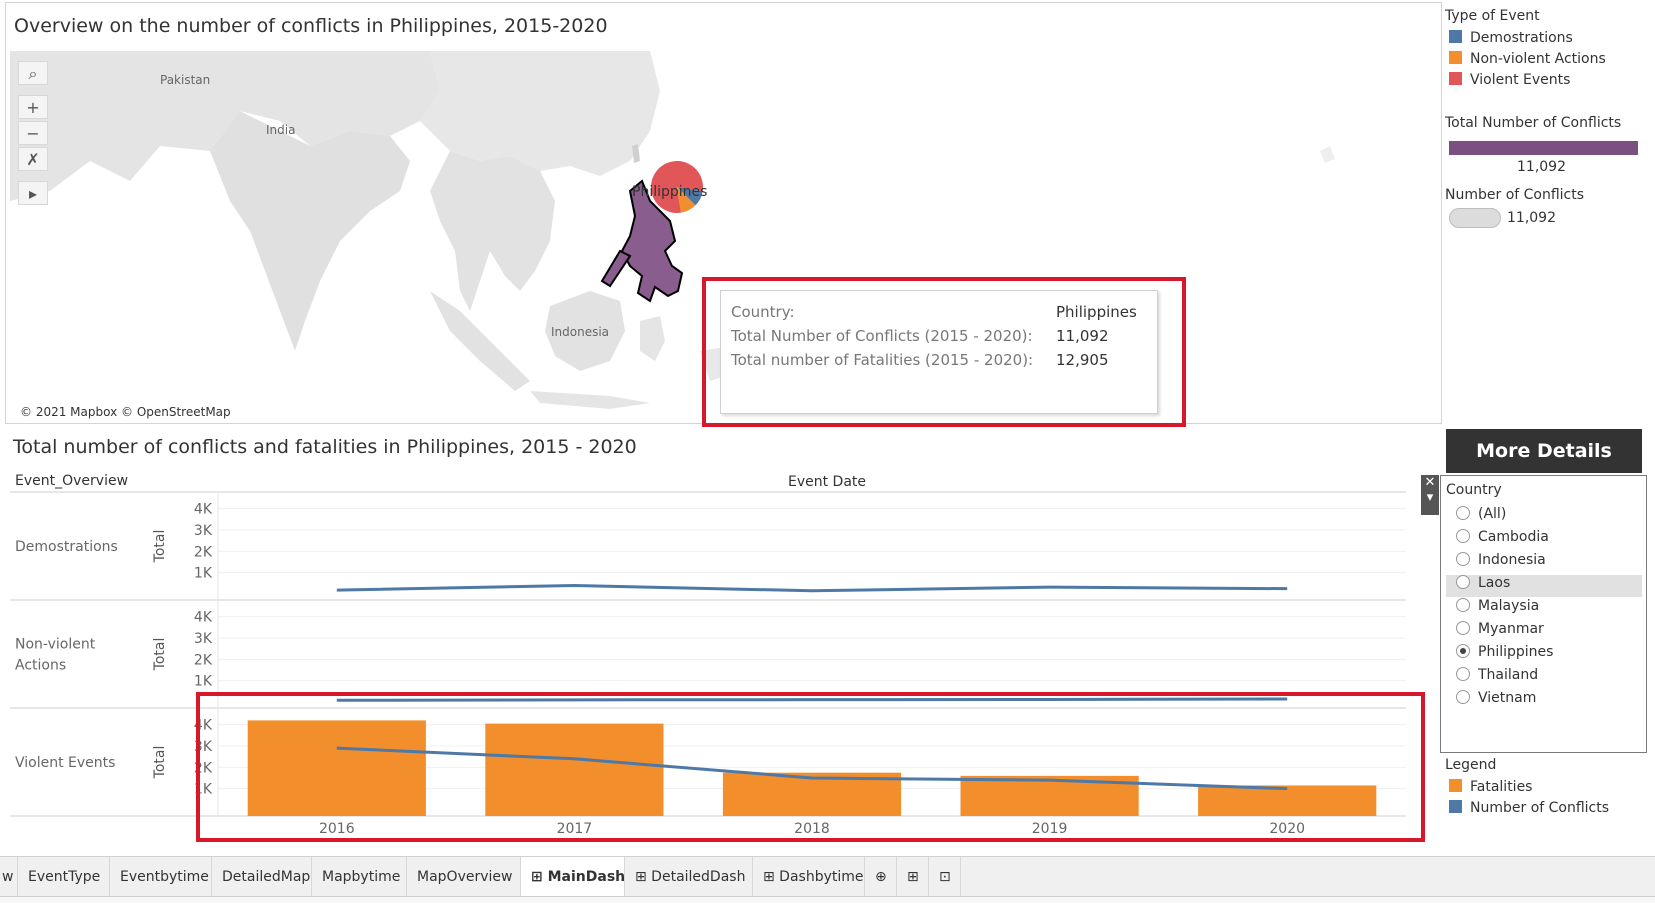 The width and height of the screenshot is (1655, 903). Describe the element at coordinates (1512, 560) in the screenshot. I see `filter-option-label: Indonesia` at that location.